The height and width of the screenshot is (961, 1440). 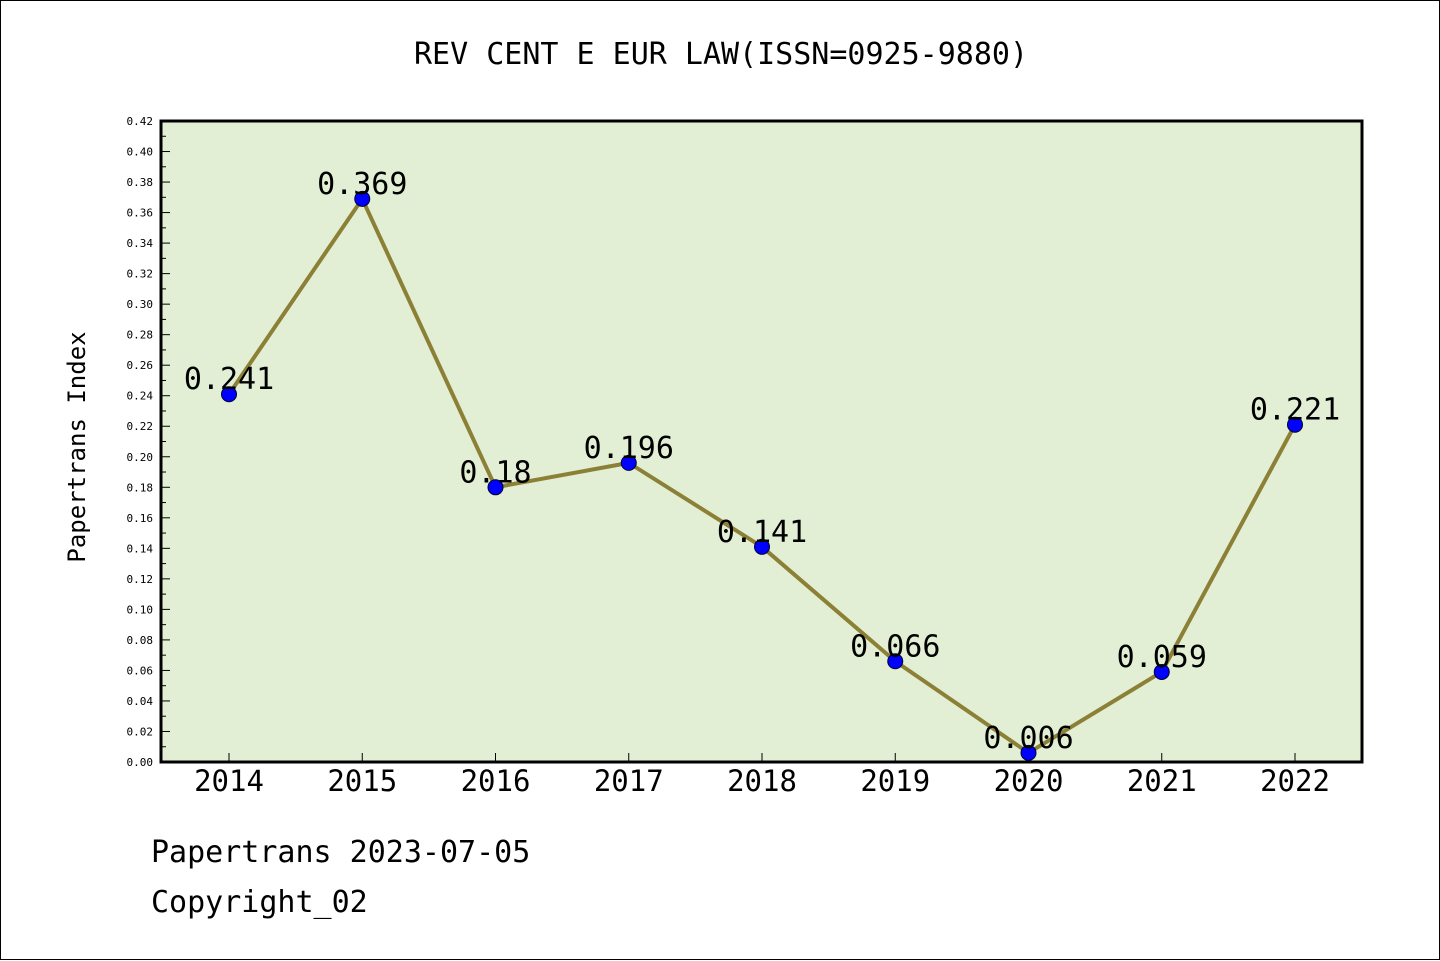 I want to click on y-tick-label: 0.26, so click(x=140, y=365).